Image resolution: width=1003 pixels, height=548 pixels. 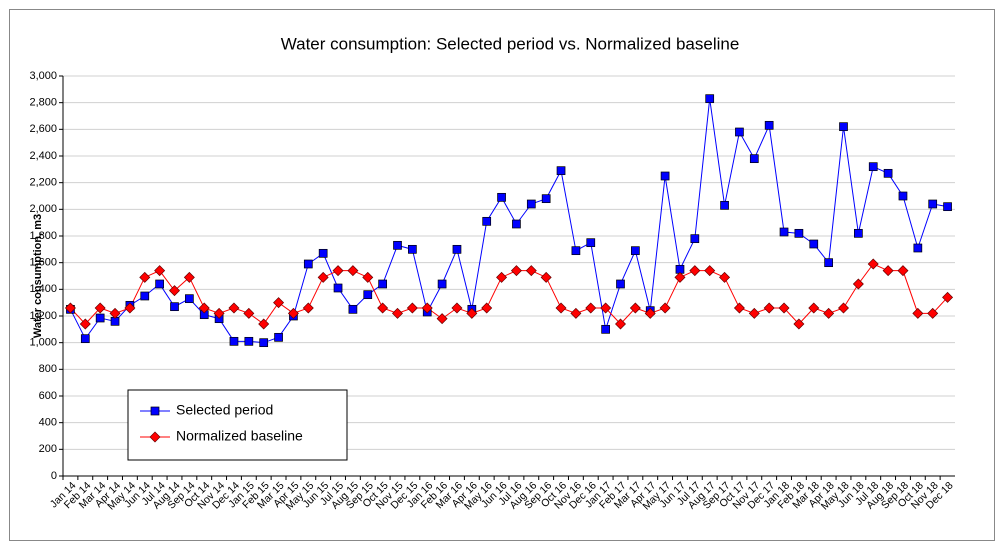 I want to click on y-tick-label: 1,000, so click(x=43, y=343).